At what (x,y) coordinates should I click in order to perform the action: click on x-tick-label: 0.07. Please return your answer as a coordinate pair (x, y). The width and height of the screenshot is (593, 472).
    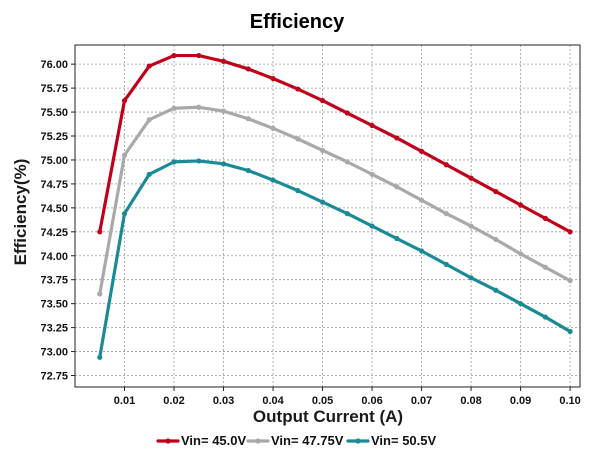
    Looking at the image, I should click on (421, 401).